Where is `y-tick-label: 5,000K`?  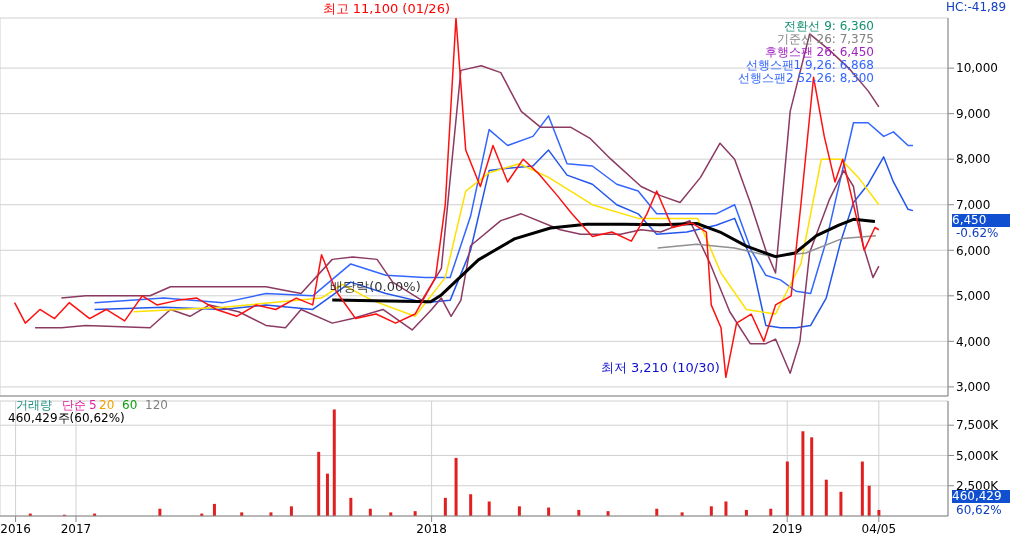 y-tick-label: 5,000K is located at coordinates (978, 455).